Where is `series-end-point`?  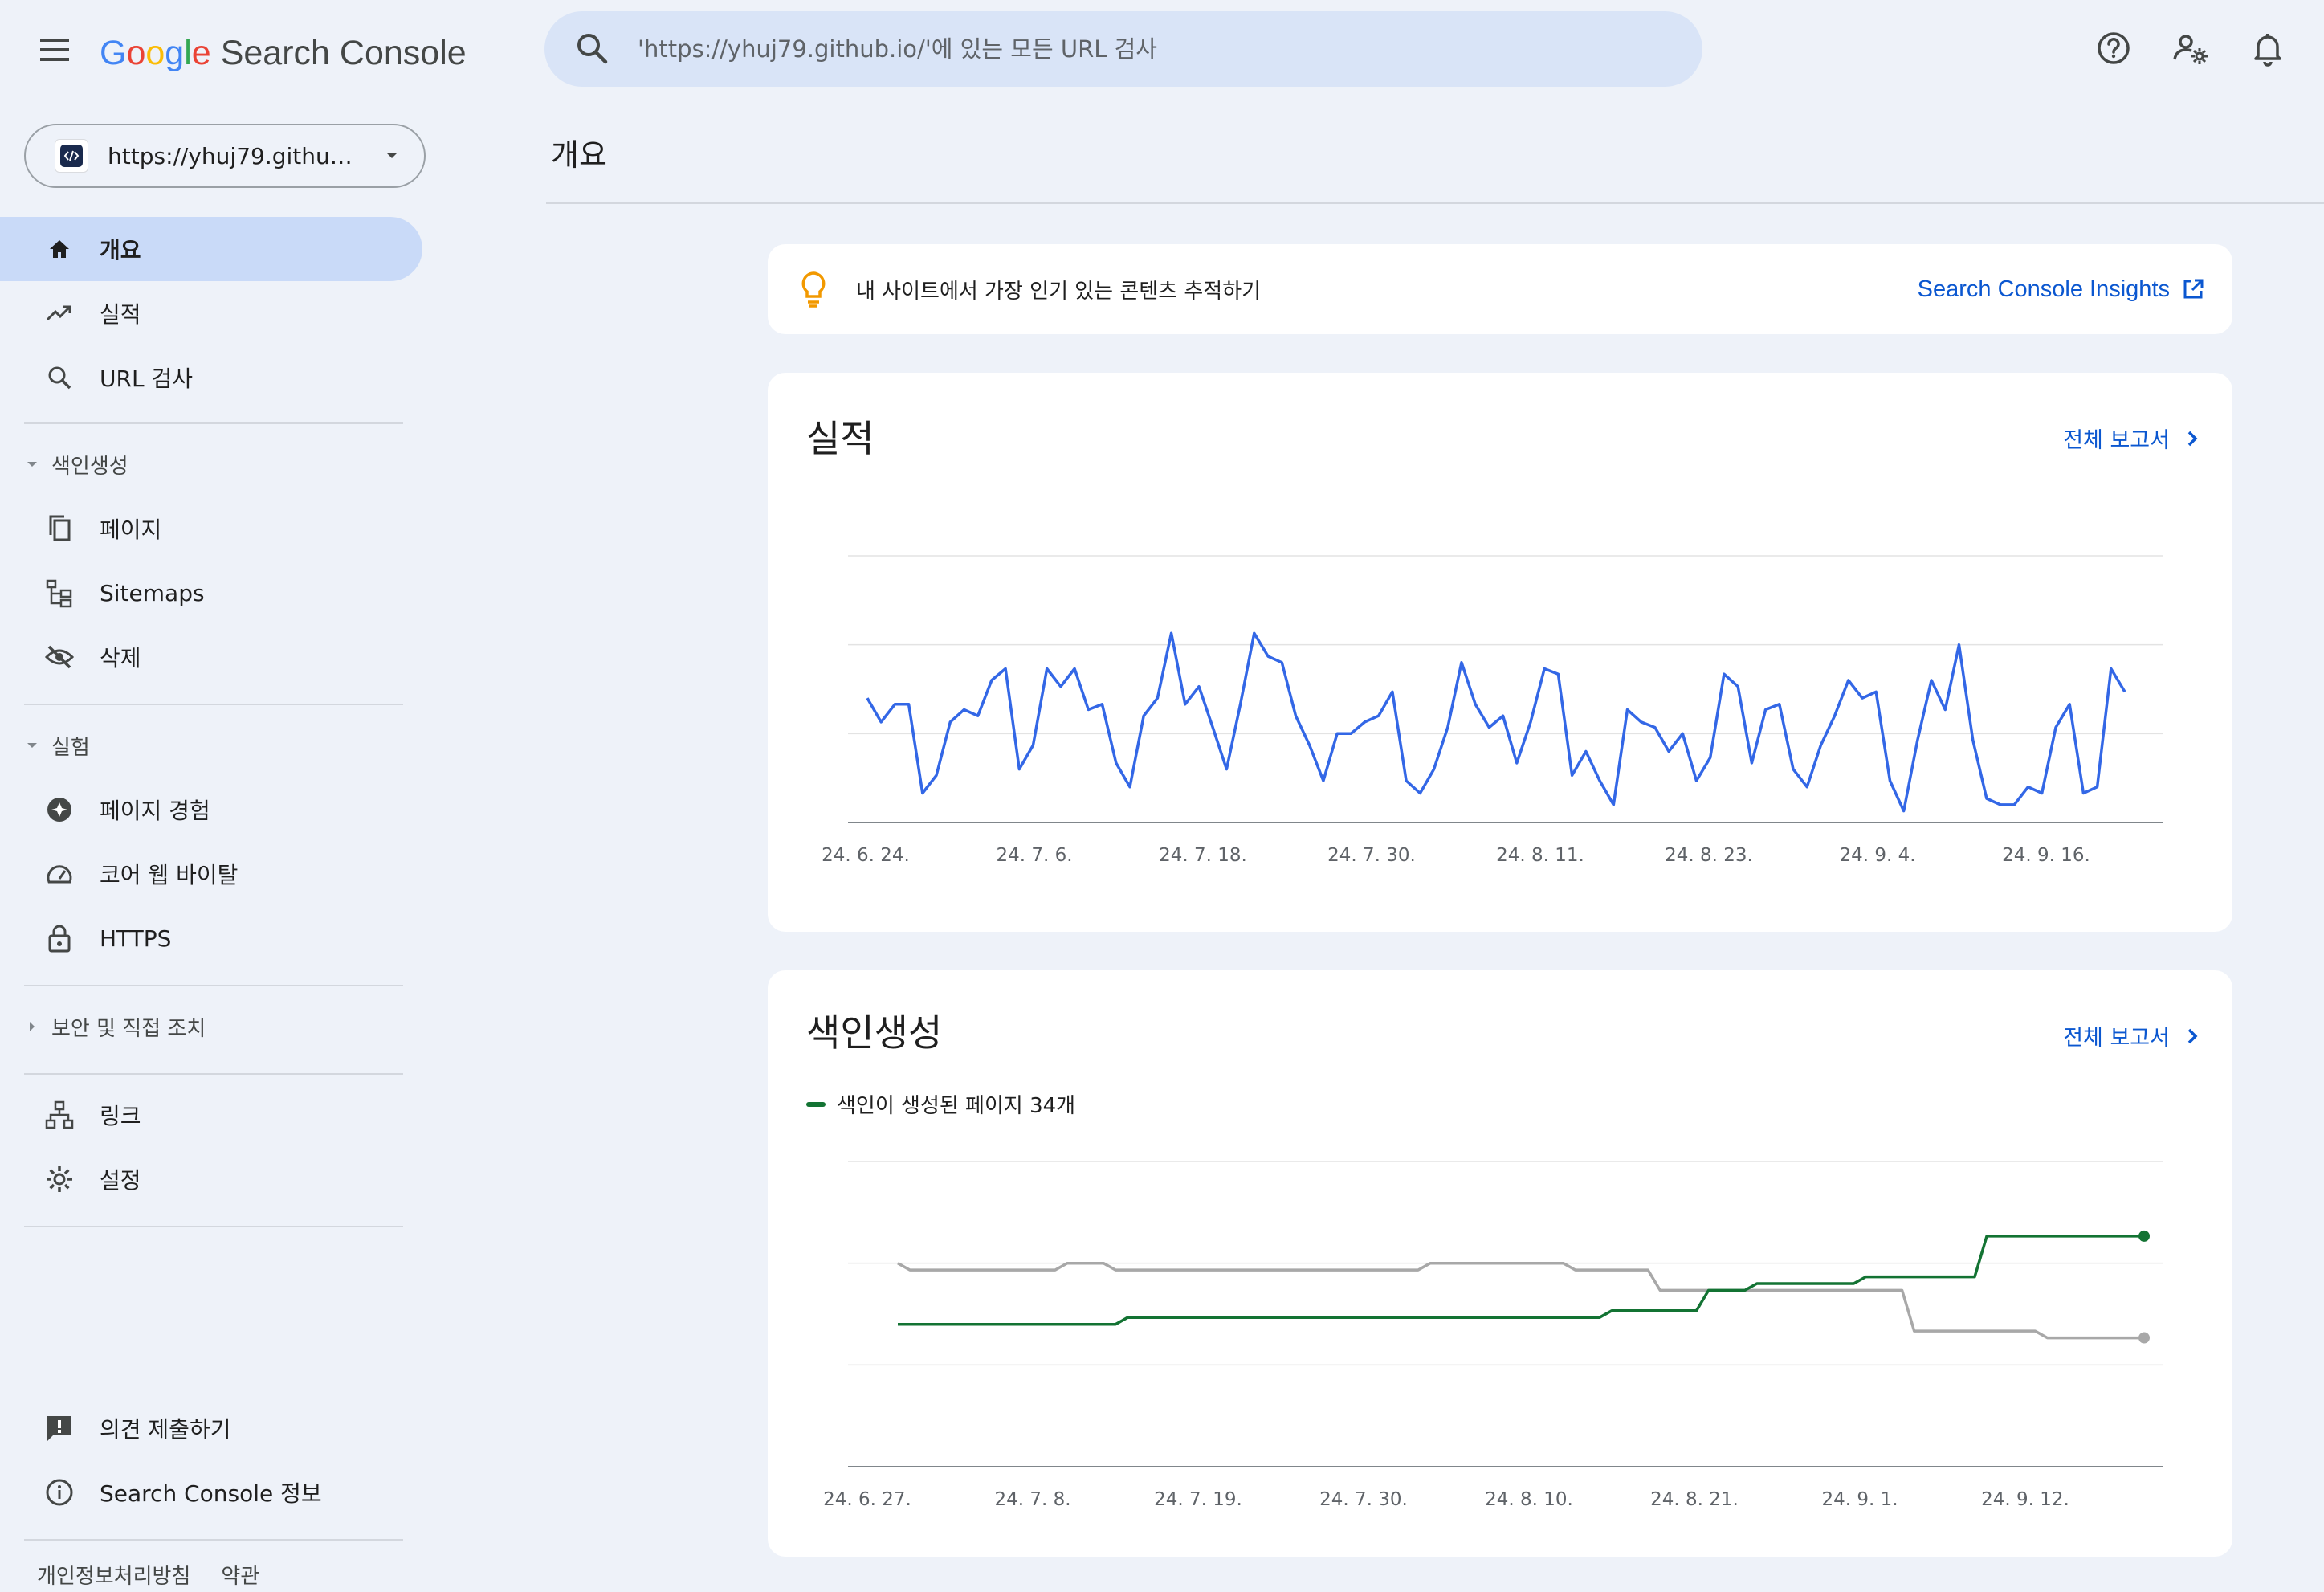 series-end-point is located at coordinates (2144, 1236).